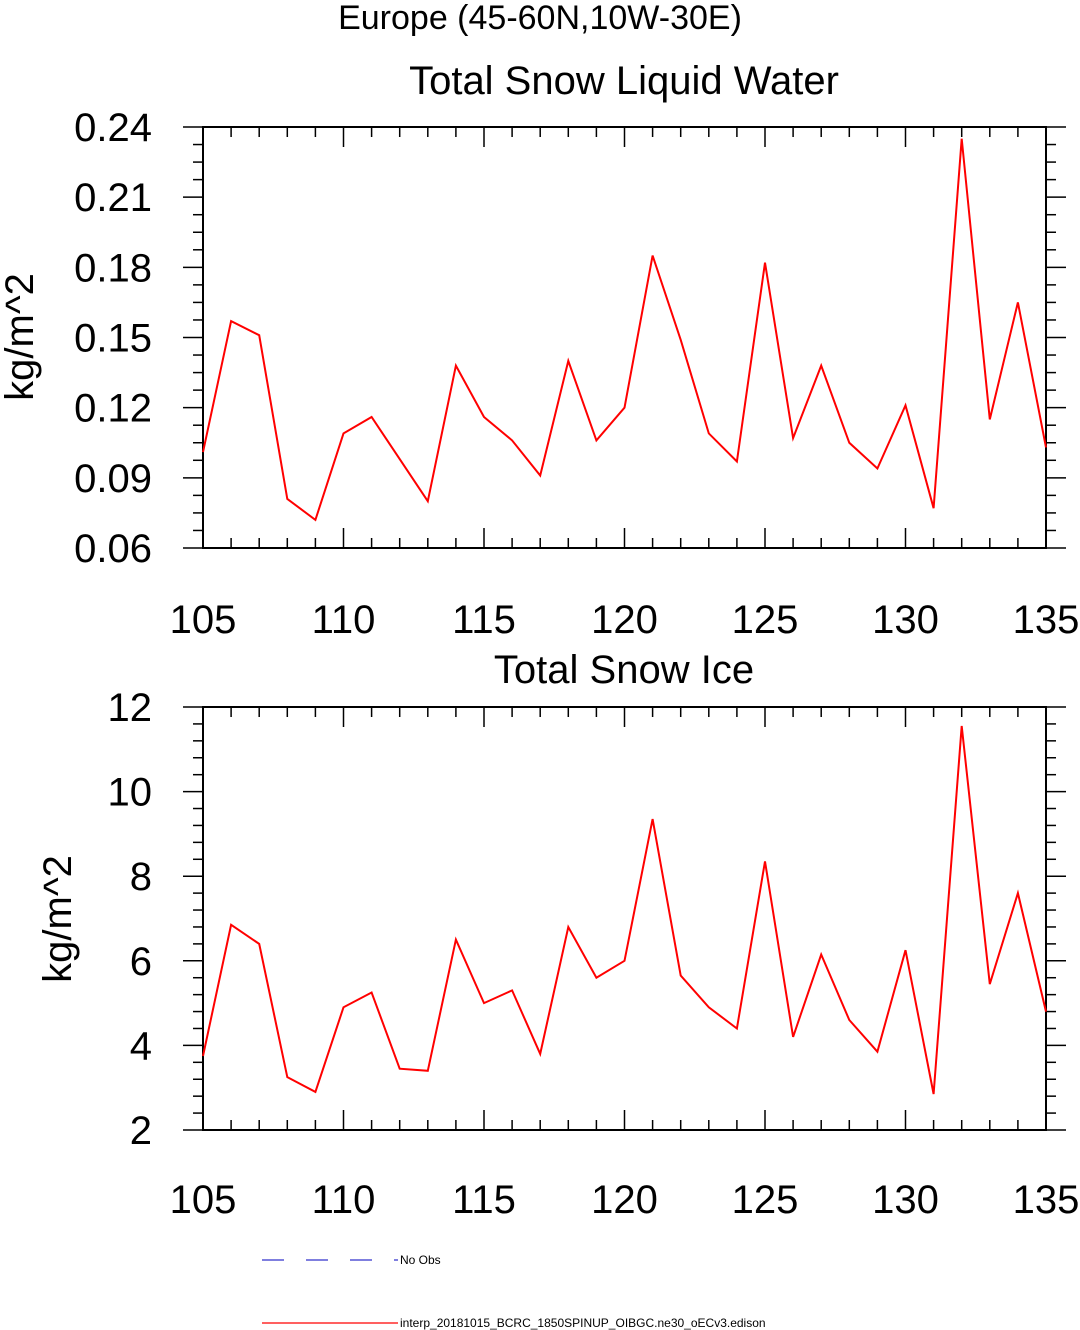 The width and height of the screenshot is (1080, 1330). What do you see at coordinates (113, 268) in the screenshot?
I see `y-tick-label: 0.18` at bounding box center [113, 268].